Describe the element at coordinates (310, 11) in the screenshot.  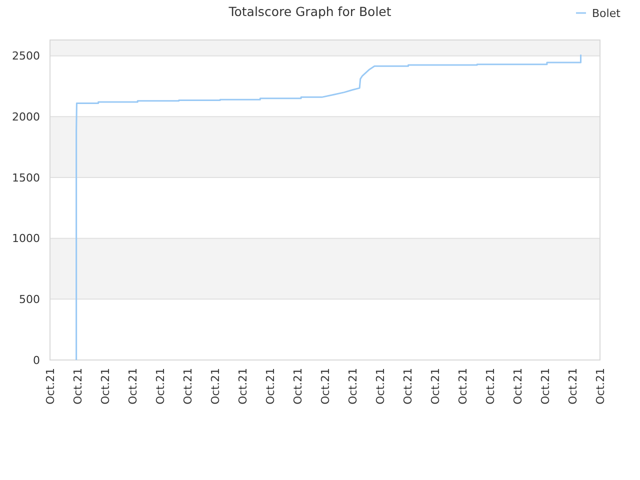
I see `chart-title: Totalscore Graph for Bolet` at that location.